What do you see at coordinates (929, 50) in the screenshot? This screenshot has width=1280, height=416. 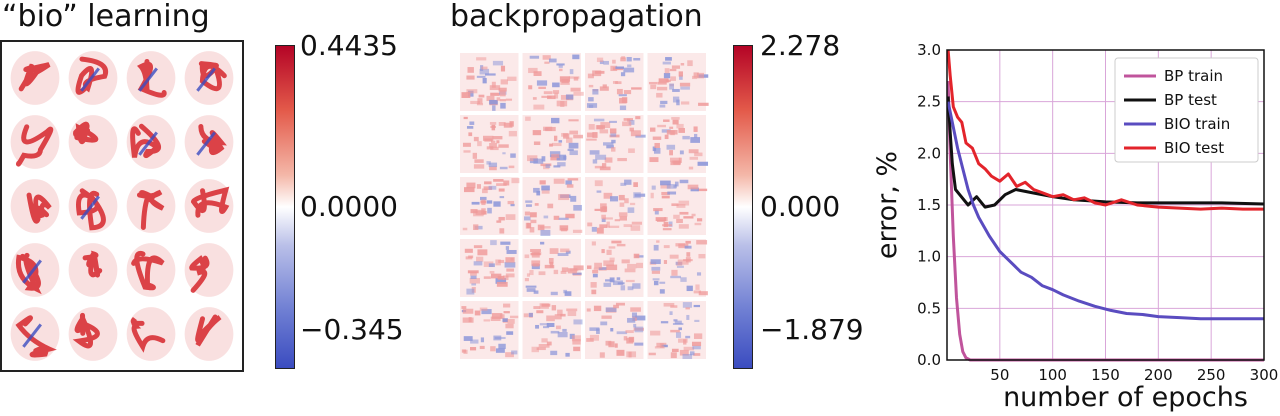 I see `y-tick-label: 3.0` at bounding box center [929, 50].